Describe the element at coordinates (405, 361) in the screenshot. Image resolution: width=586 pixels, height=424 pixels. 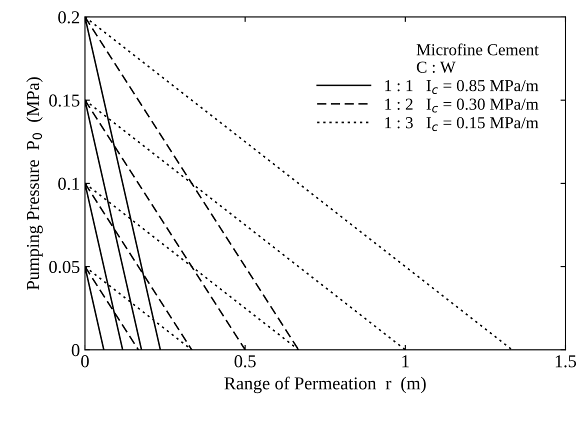
I see `x-tick-label: 1` at that location.